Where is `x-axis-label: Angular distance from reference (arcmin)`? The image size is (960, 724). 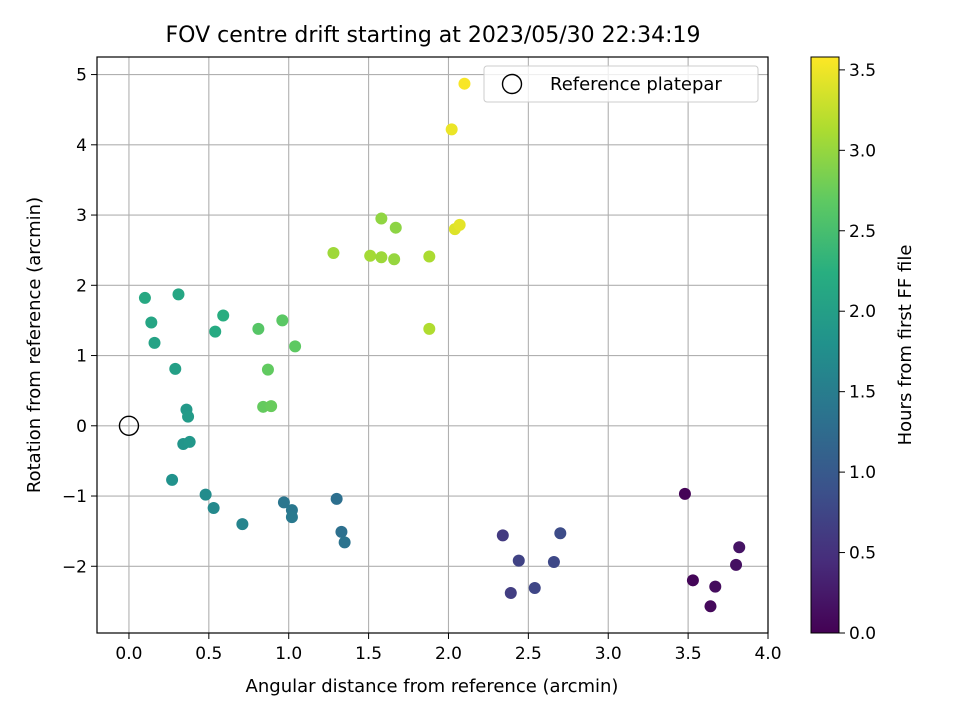 x-axis-label: Angular distance from reference (arcmin) is located at coordinates (432, 686).